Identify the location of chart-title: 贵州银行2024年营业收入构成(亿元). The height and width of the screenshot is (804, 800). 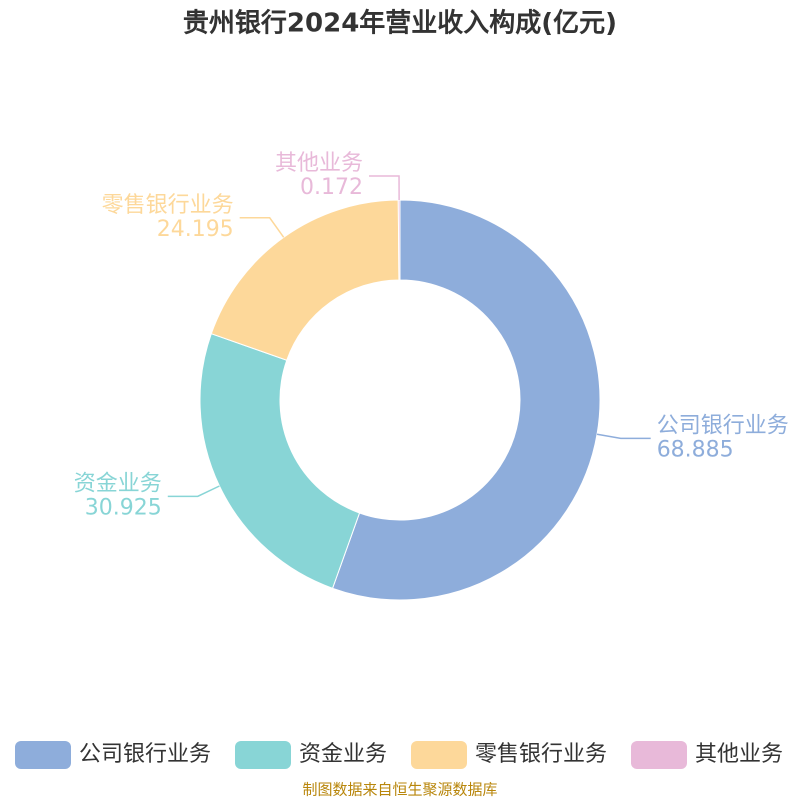
(400, 23).